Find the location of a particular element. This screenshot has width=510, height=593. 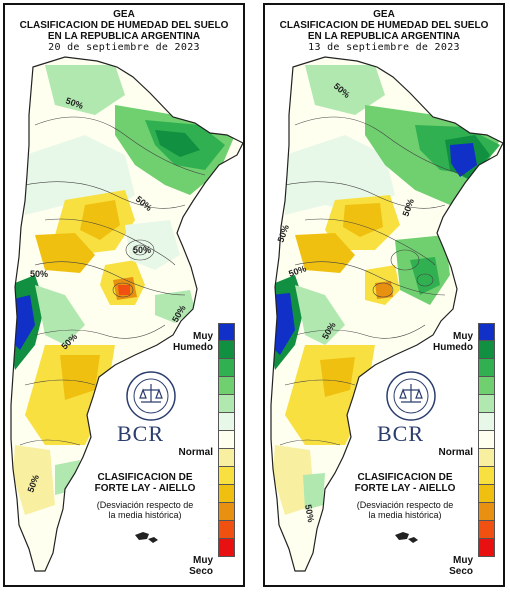

title-date: 13 de septiembre de 2023 is located at coordinates (384, 47).